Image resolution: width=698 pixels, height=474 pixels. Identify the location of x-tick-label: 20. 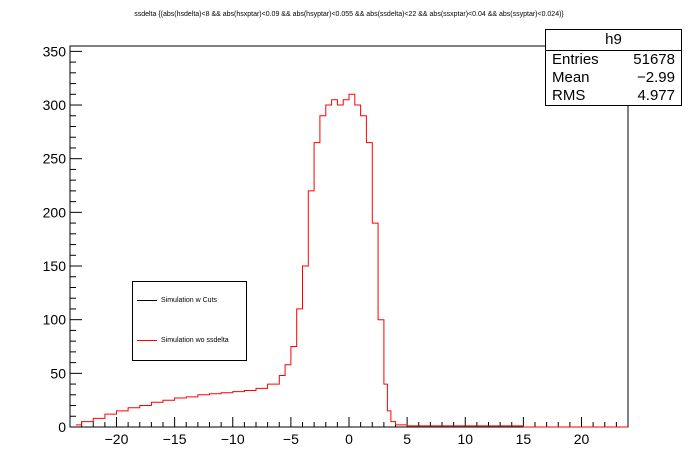
(582, 439).